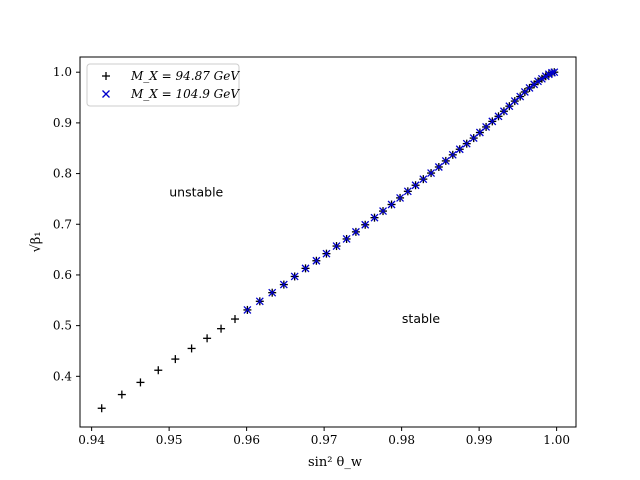  Describe the element at coordinates (169, 440) in the screenshot. I see `x-tick-label: 0.95` at that location.